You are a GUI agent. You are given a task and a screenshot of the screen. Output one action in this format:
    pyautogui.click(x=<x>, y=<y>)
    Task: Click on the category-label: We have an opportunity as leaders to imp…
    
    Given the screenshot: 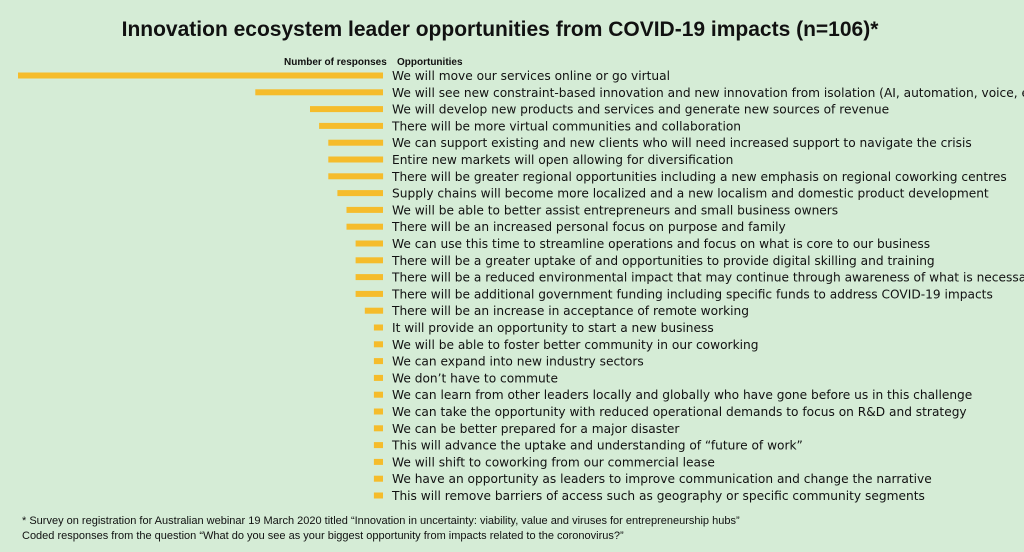 What is the action you would take?
    pyautogui.click(x=662, y=479)
    